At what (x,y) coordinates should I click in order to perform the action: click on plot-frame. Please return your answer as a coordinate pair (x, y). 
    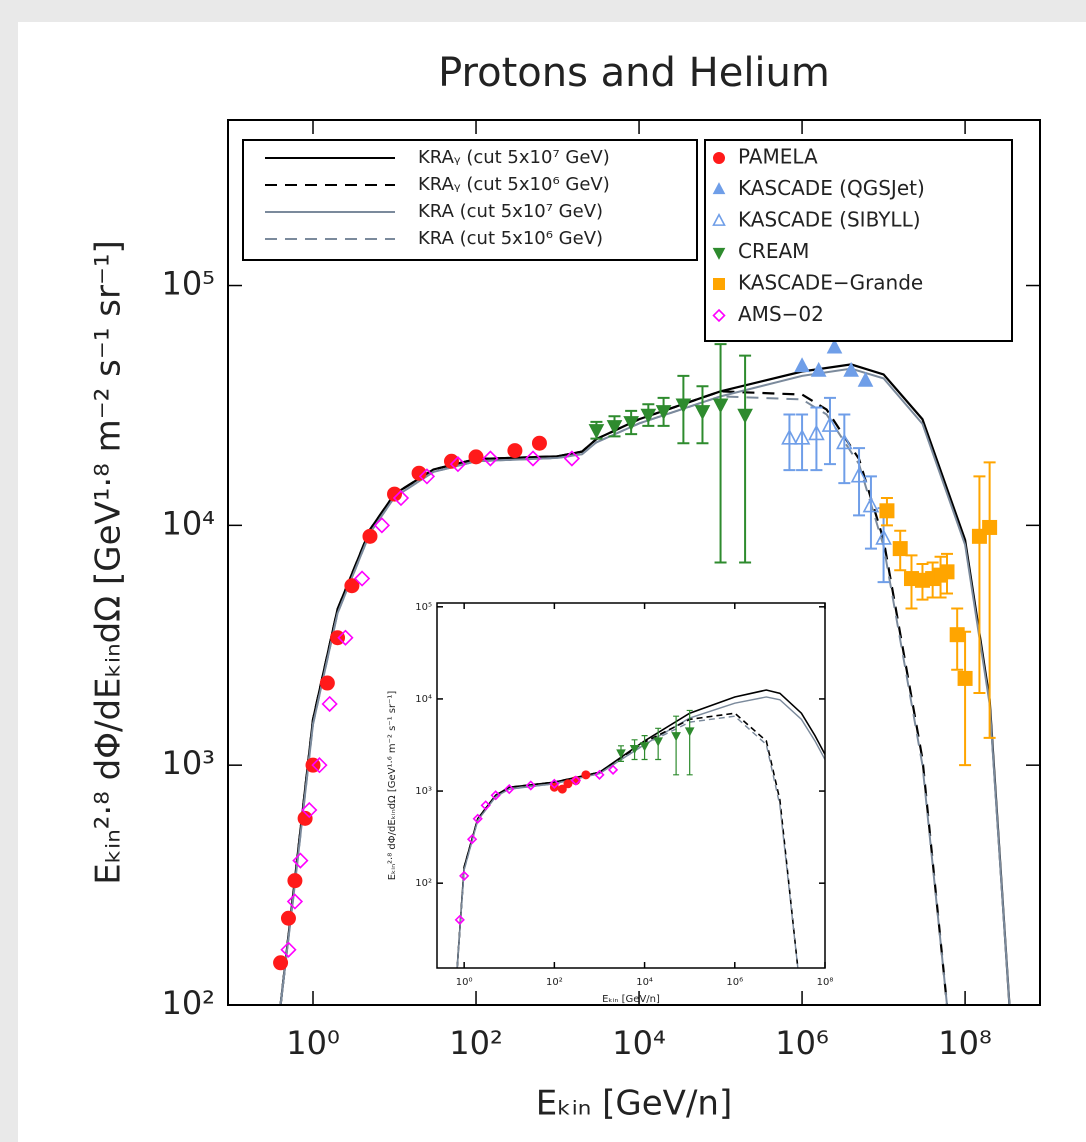
    Looking at the image, I should click on (631, 785).